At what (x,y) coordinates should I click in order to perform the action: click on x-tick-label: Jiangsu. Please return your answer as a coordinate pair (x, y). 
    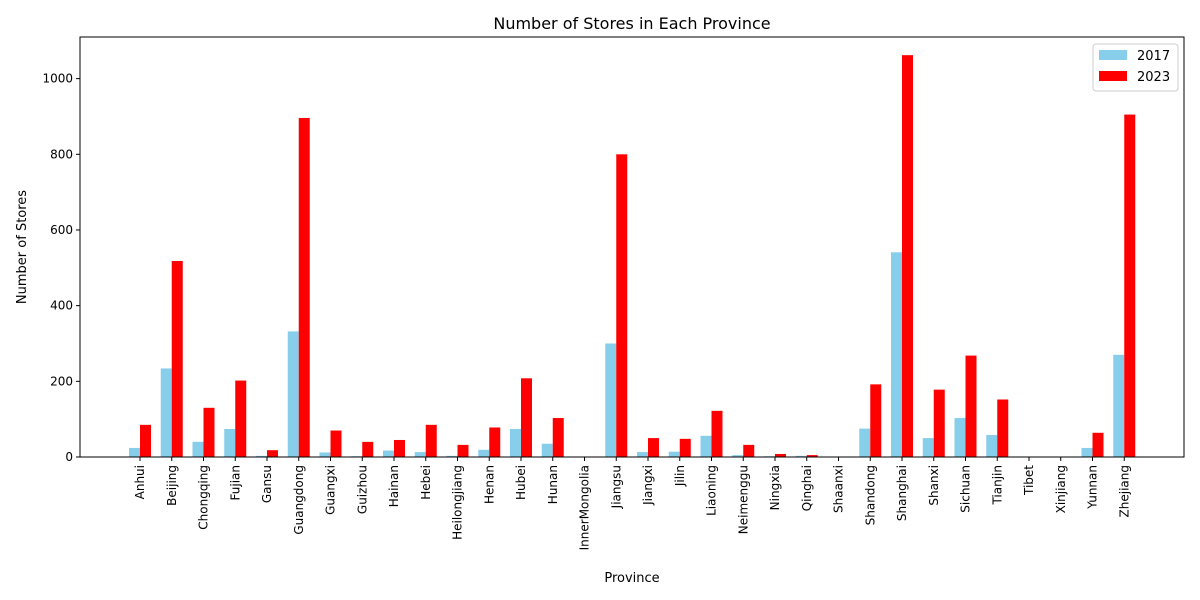
    Looking at the image, I should click on (616, 487).